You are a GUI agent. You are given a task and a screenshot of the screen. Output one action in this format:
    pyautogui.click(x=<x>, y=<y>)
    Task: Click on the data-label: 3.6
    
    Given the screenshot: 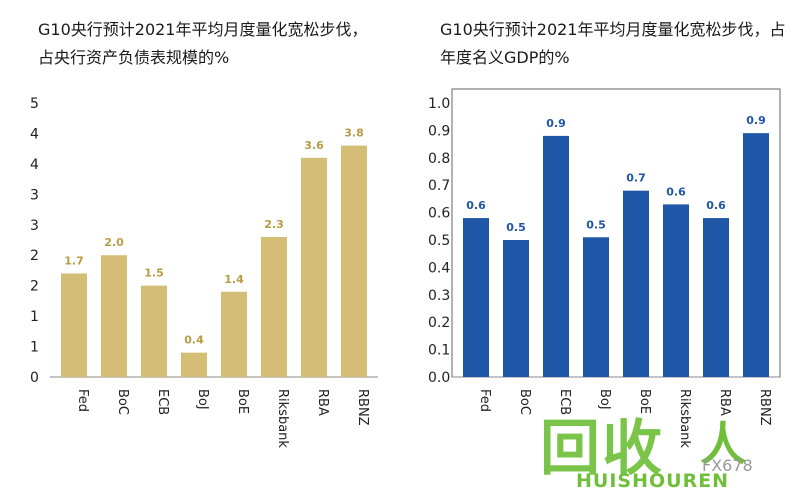 What is the action you would take?
    pyautogui.click(x=314, y=145)
    